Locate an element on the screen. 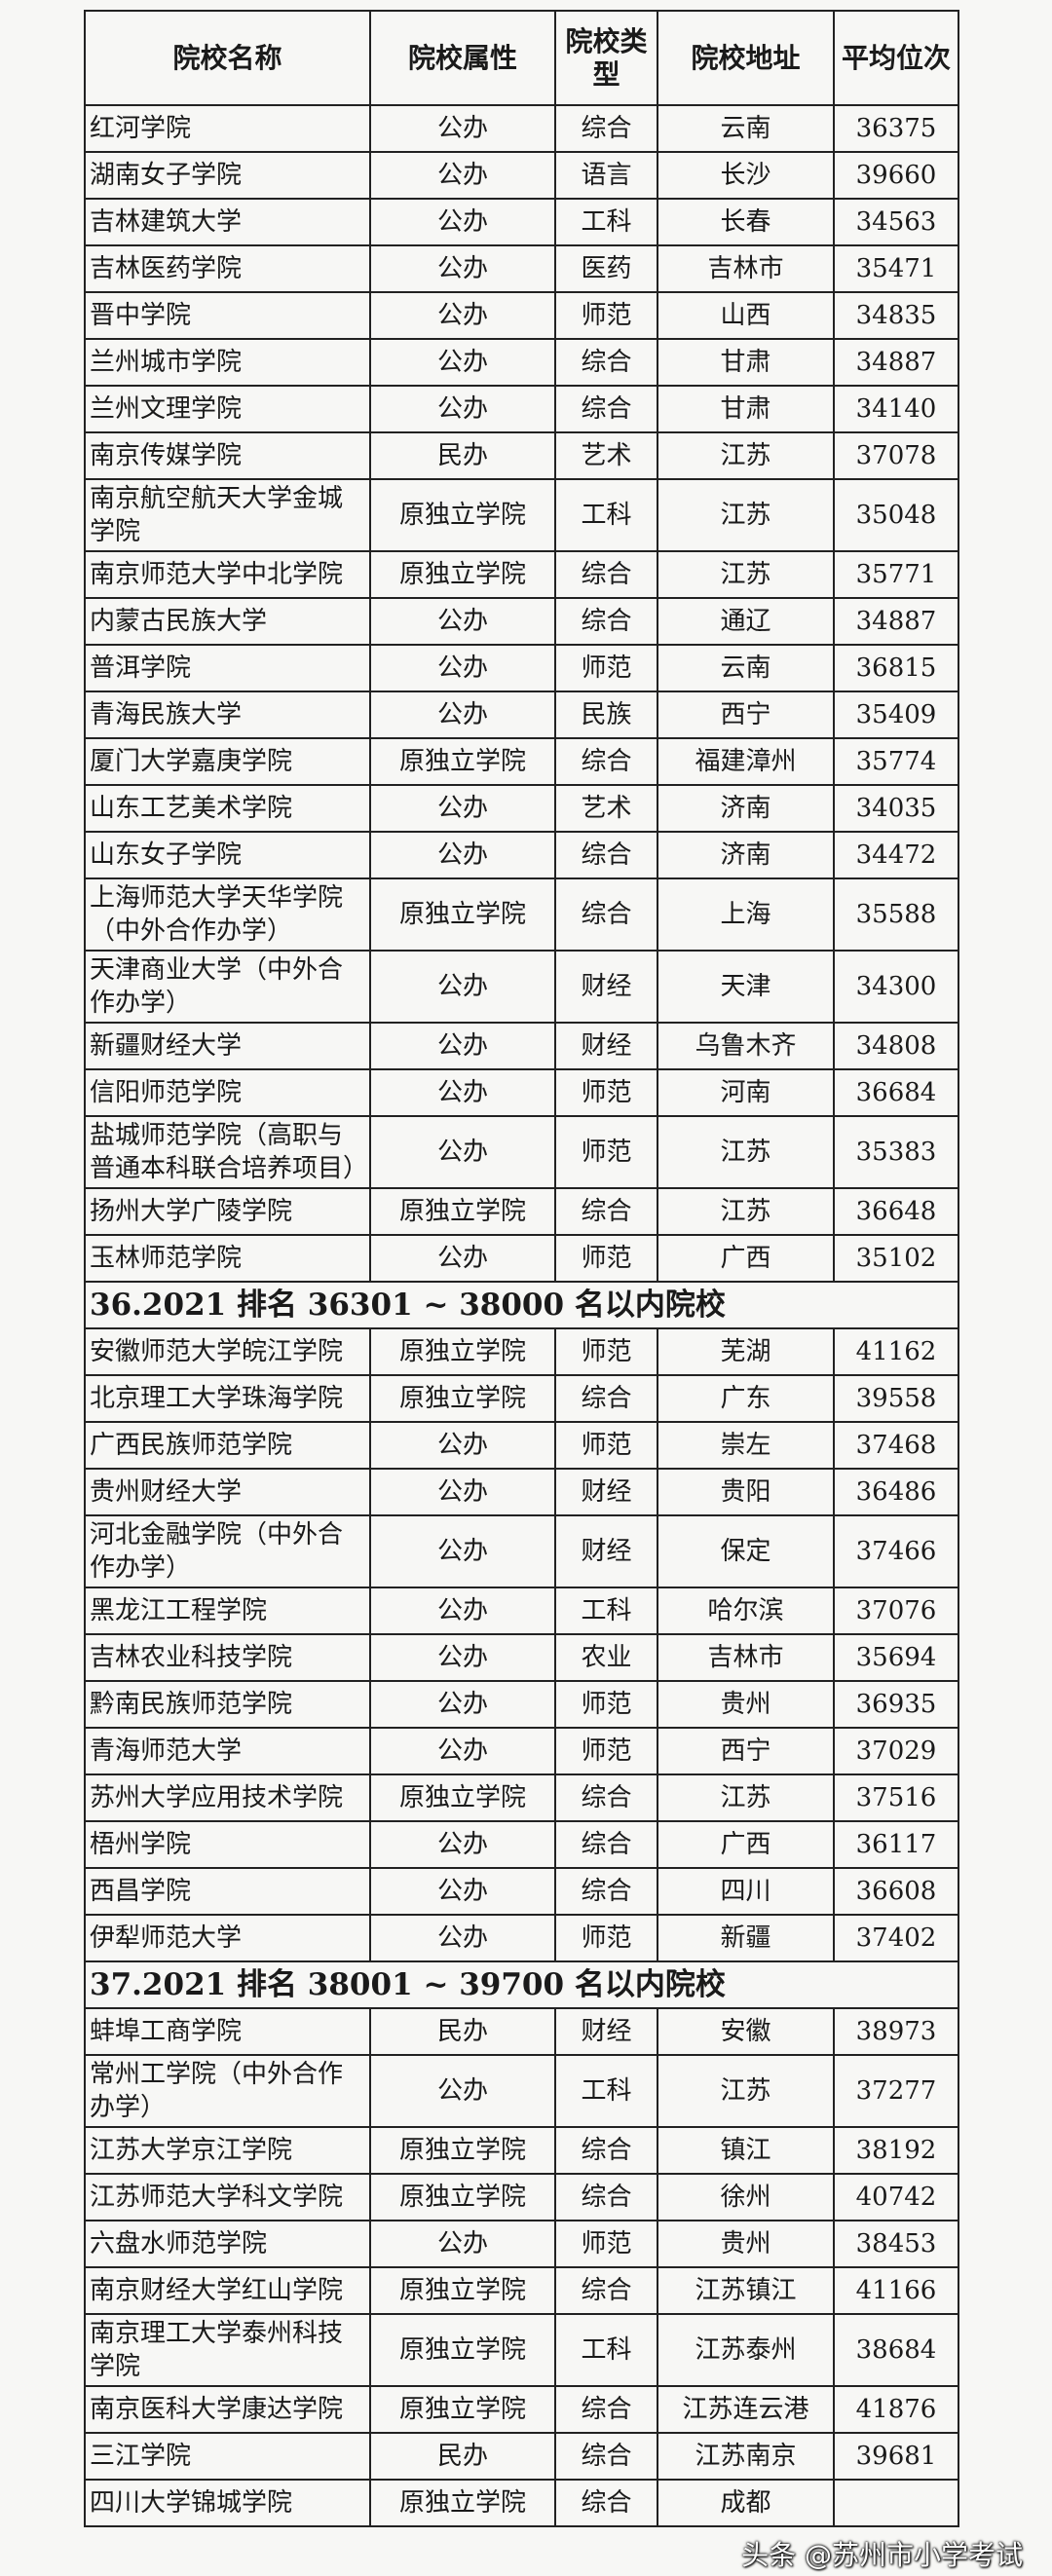 This screenshot has height=2576, width=1052. school-name-cell: 南京传媒学院 is located at coordinates (227, 455).